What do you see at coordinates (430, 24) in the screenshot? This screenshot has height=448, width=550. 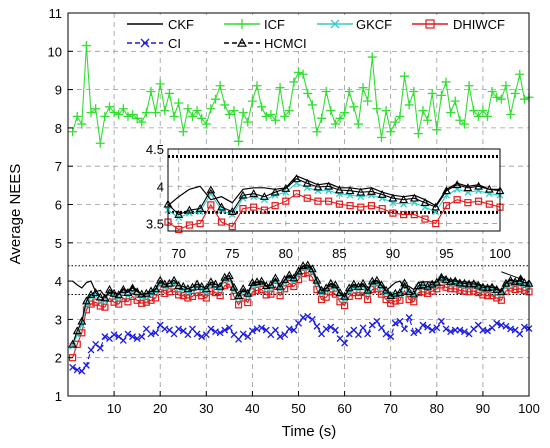 I see `legend-marker-dhiwcf` at bounding box center [430, 24].